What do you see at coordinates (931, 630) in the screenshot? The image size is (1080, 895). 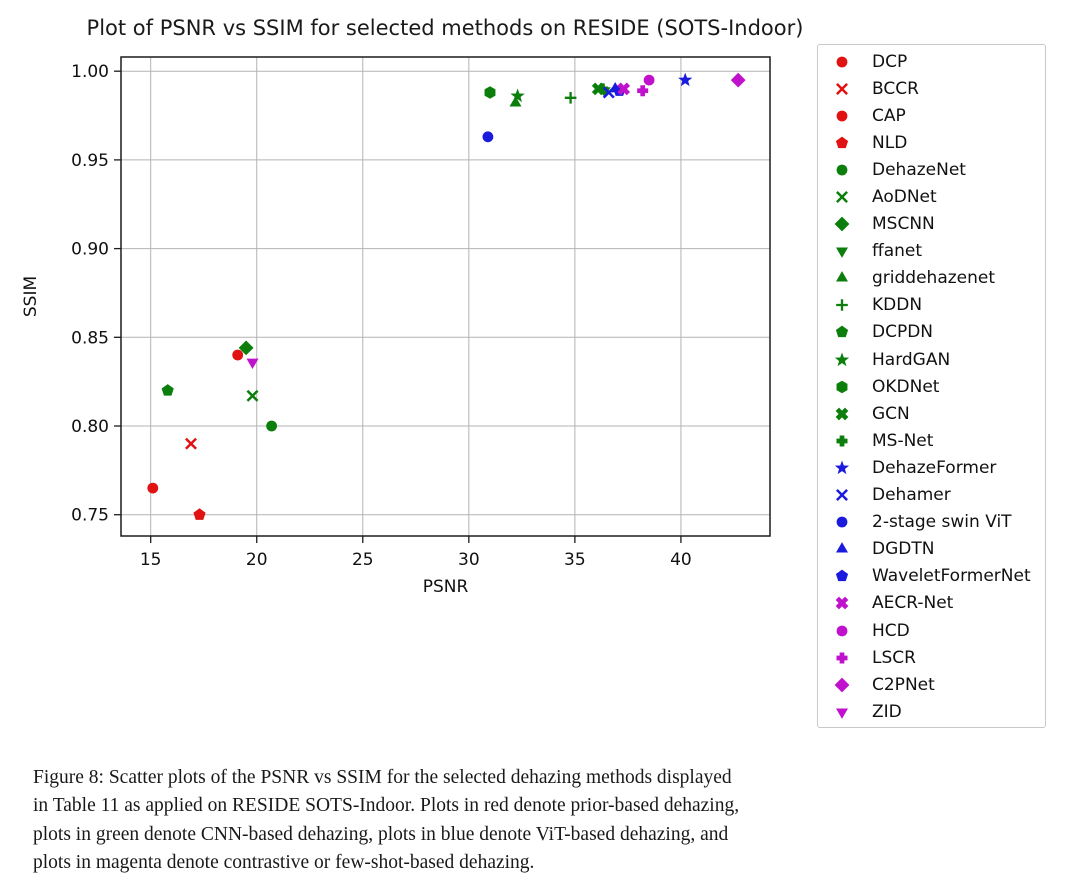 I see `legend-item-hcd: HCD` at bounding box center [931, 630].